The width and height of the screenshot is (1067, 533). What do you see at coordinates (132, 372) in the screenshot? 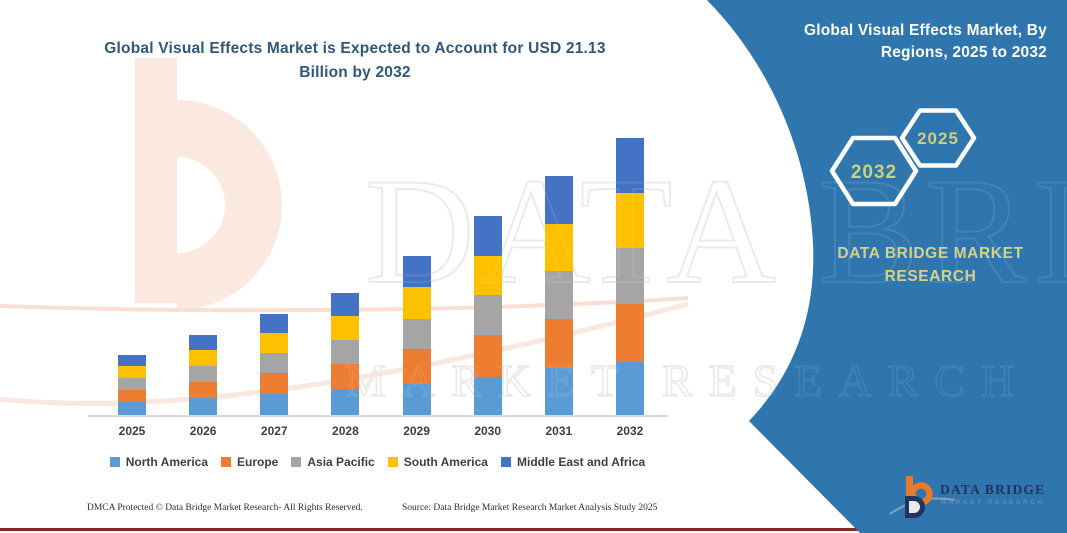
I see `bar-segment-south-america-2025` at bounding box center [132, 372].